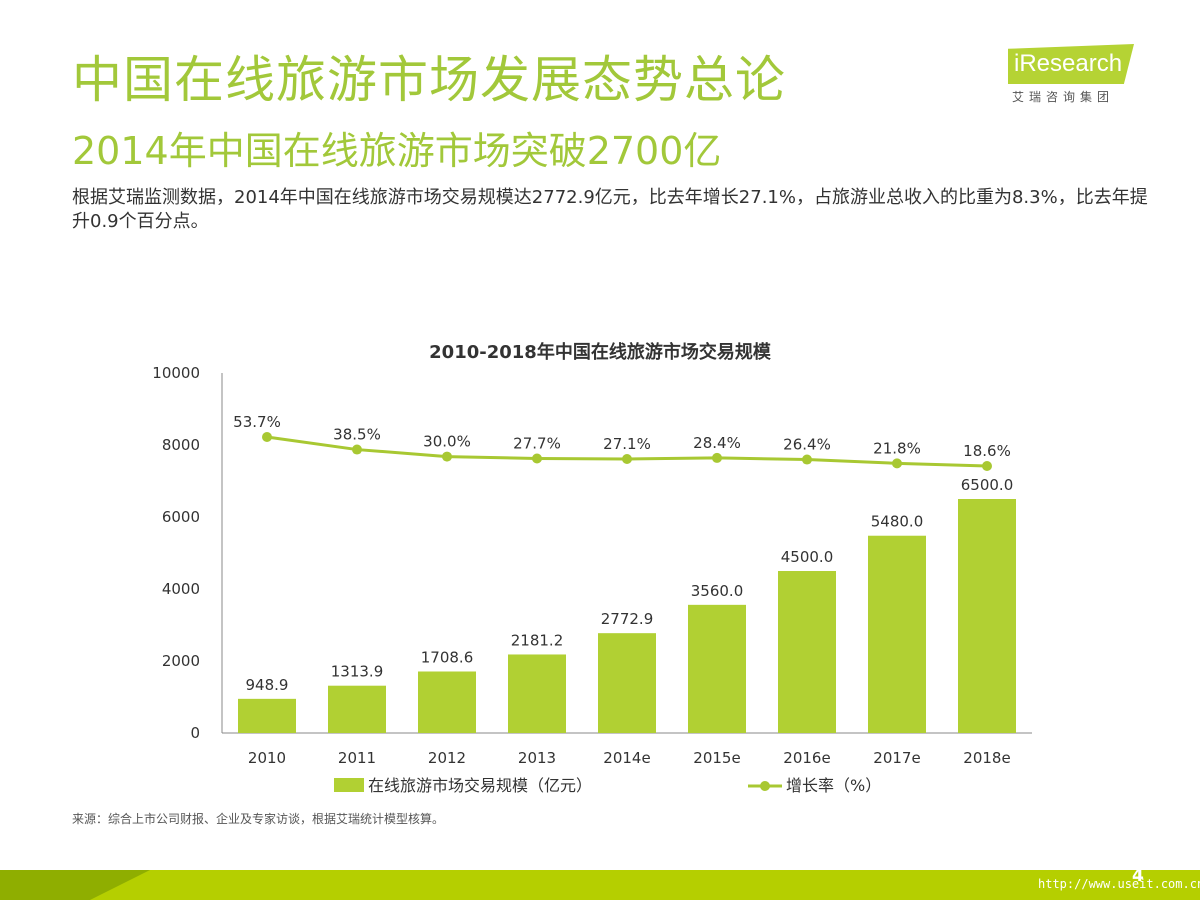  Describe the element at coordinates (176, 373) in the screenshot. I see `y-tick-label: 10000` at that location.